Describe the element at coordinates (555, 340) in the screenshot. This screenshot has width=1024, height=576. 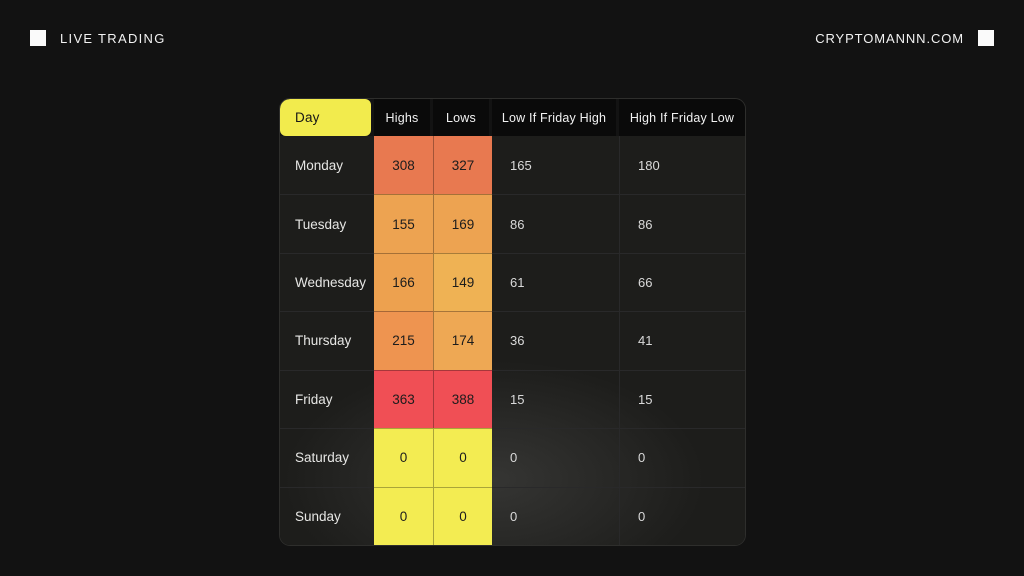
I see `low-if-friday-high-cell: 36` at that location.